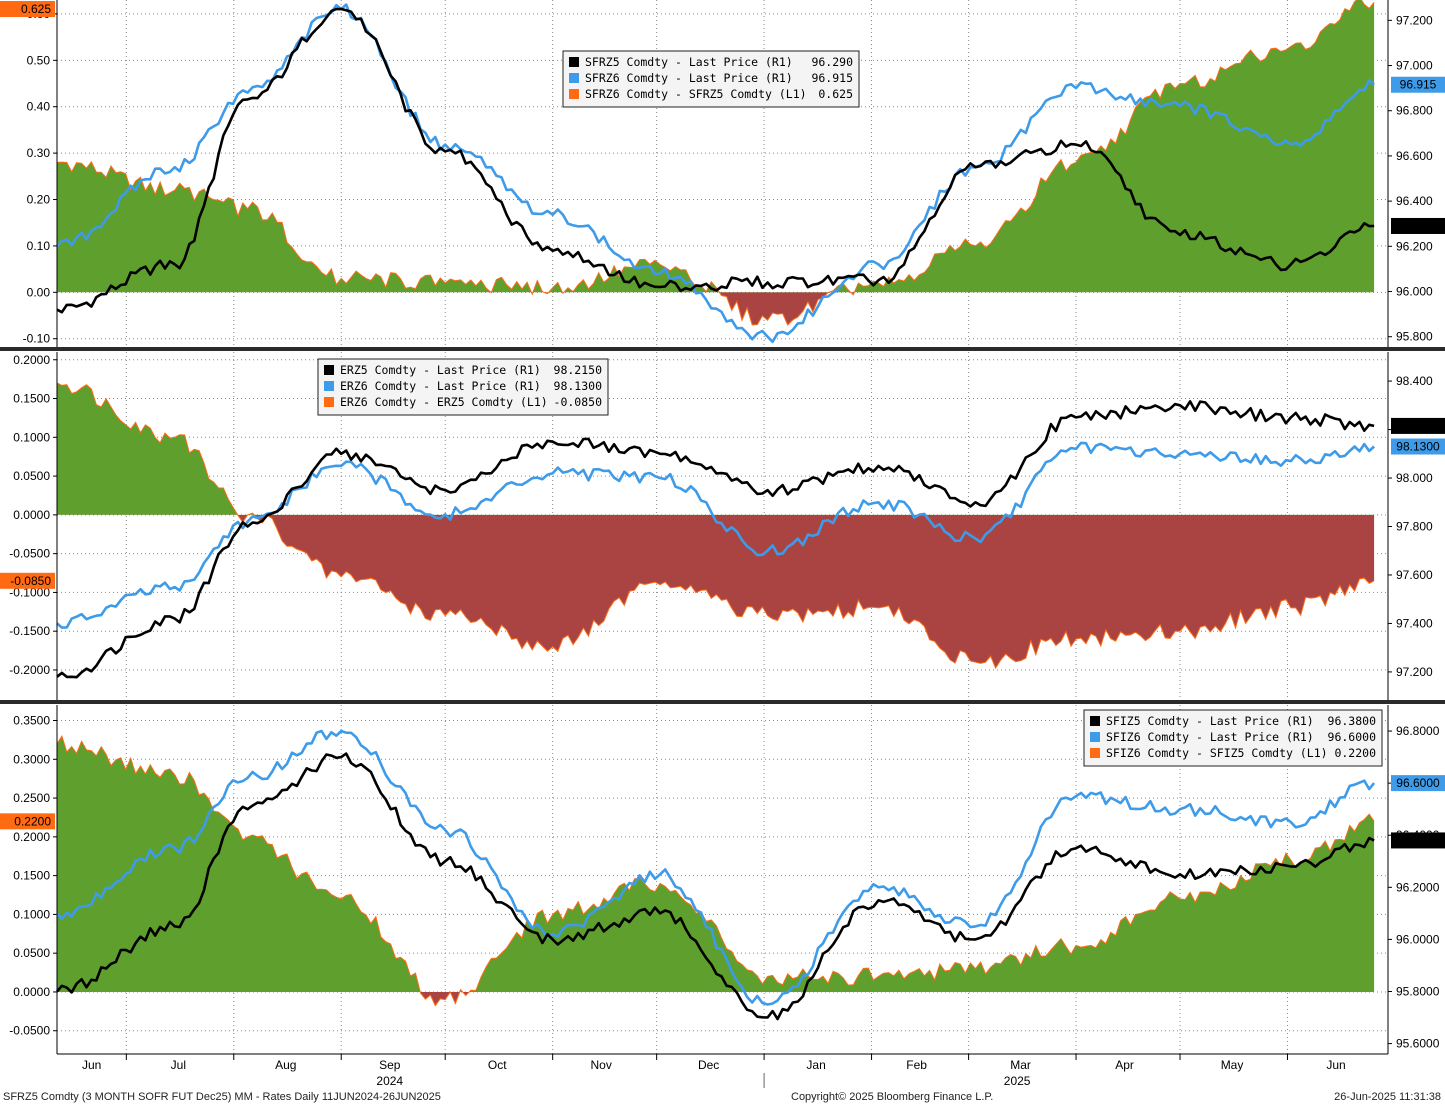 The height and width of the screenshot is (1107, 1445). Describe the element at coordinates (31, 721) in the screenshot. I see `left-tick-label: 0.3500` at that location.